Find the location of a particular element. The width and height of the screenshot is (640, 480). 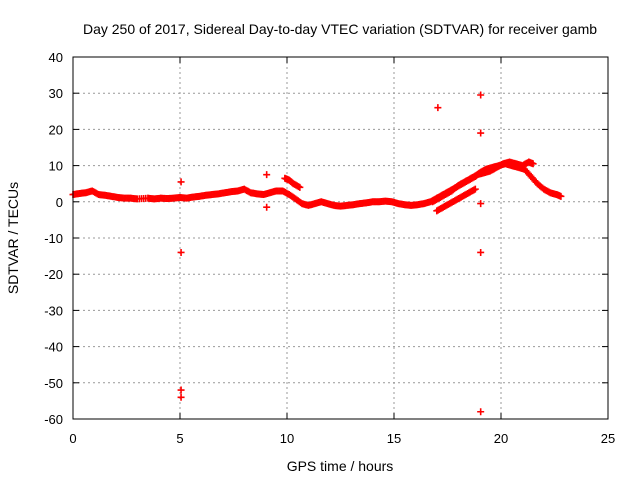

y-tick-label: -20 is located at coordinates (53, 274).